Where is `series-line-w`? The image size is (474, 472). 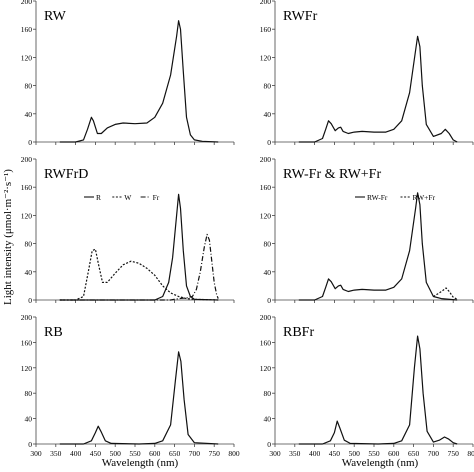
series-line-w is located at coordinates (139, 274).